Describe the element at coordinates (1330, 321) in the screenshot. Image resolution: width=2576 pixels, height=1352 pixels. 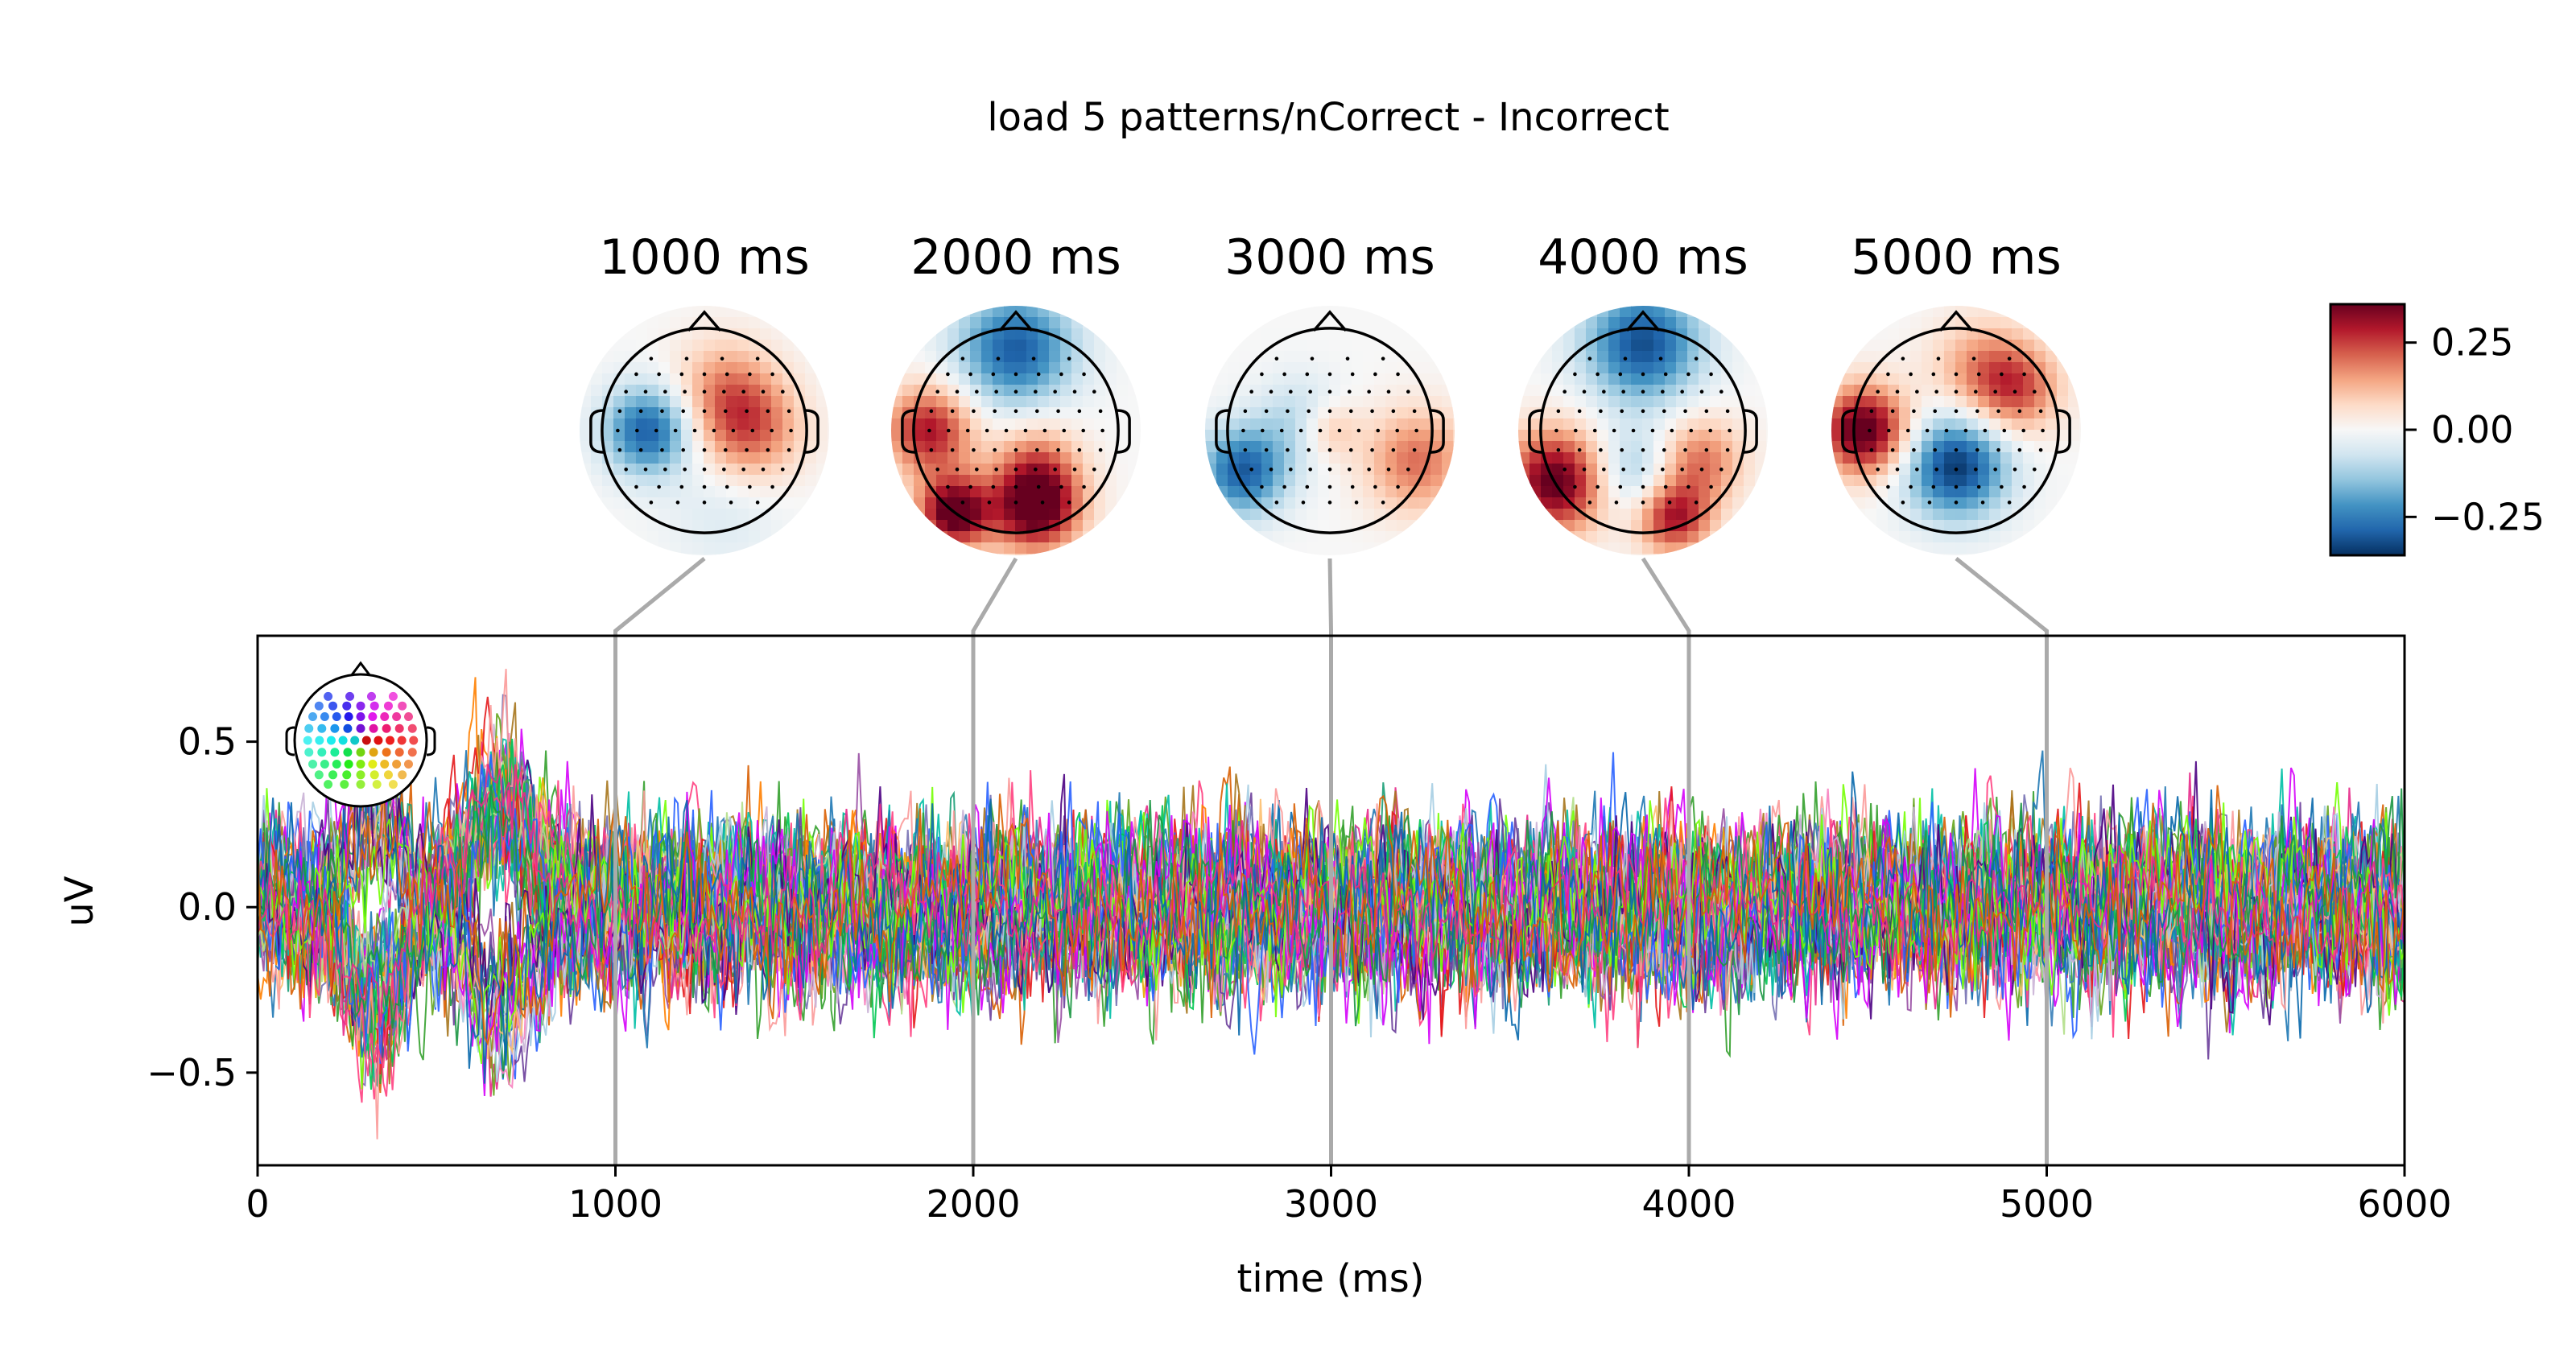
I see `nose` at that location.